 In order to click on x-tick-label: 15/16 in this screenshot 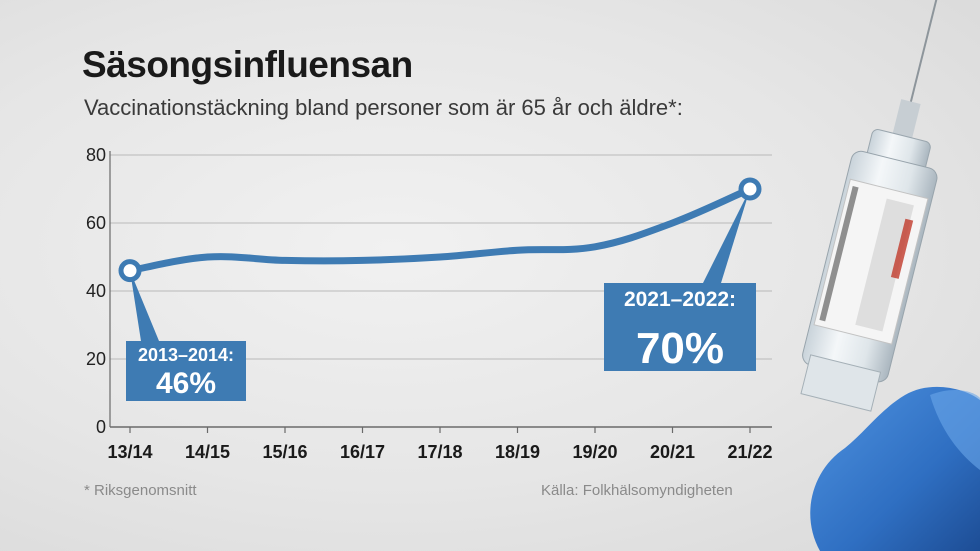, I will do `click(284, 452)`.